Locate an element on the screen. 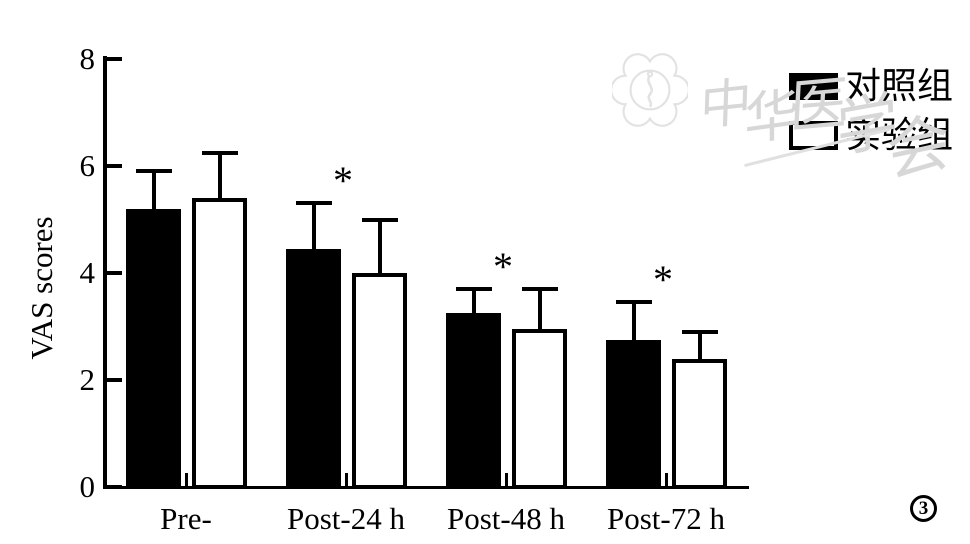 The height and width of the screenshot is (544, 970). y-tick-label: 8 is located at coordinates (87, 58).